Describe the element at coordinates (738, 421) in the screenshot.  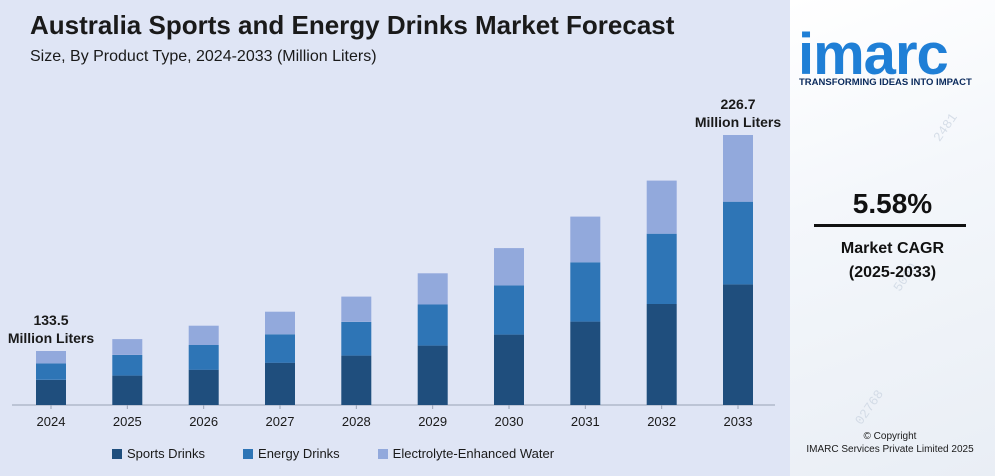
I see `x-tick-label-2033: 2033` at that location.